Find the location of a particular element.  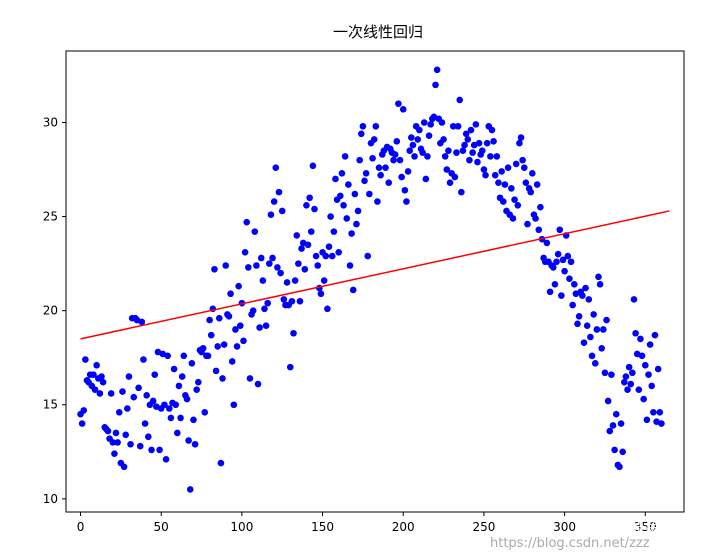

x-tick-label: 200 is located at coordinates (403, 527).